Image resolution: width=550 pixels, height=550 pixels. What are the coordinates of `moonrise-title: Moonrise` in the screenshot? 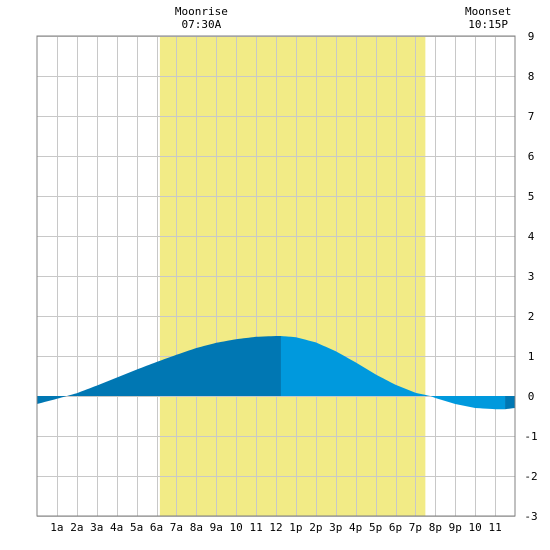 It's located at (201, 11).